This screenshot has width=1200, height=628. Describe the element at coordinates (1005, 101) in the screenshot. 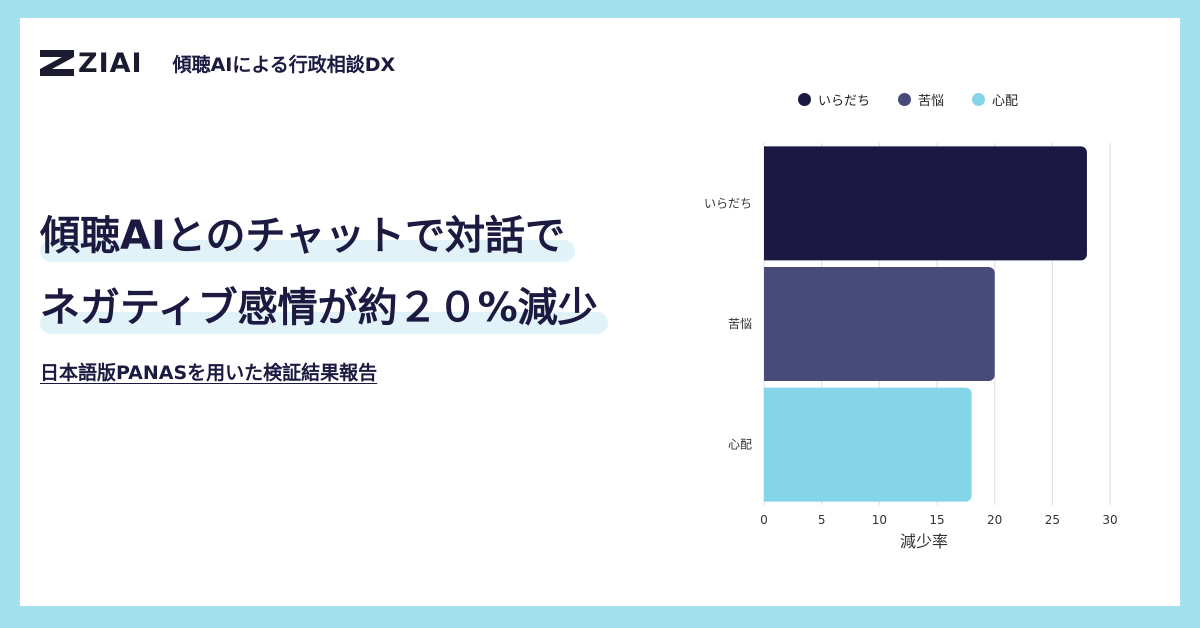

I see `legend-label-worry: 心配` at that location.